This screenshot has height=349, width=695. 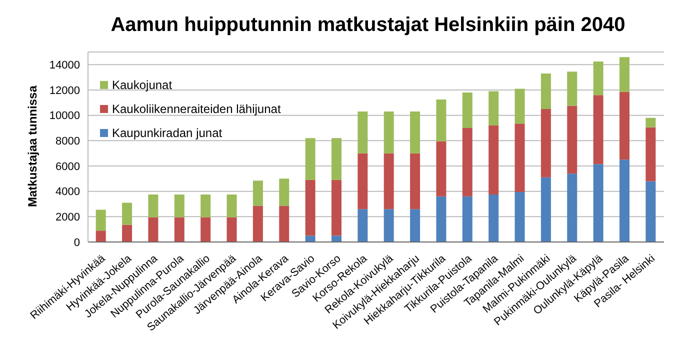 What do you see at coordinates (64, 90) in the screenshot?
I see `y-tick-label: 12000` at bounding box center [64, 90].